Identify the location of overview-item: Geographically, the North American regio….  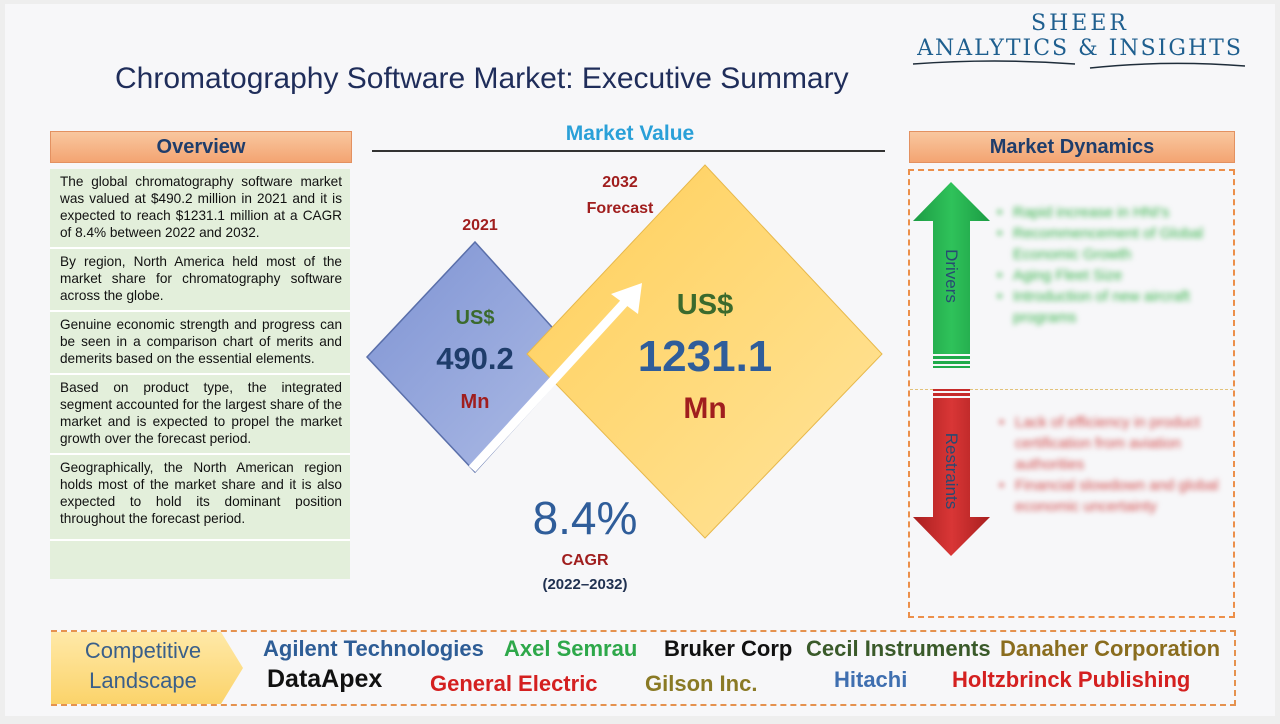
(200, 498).